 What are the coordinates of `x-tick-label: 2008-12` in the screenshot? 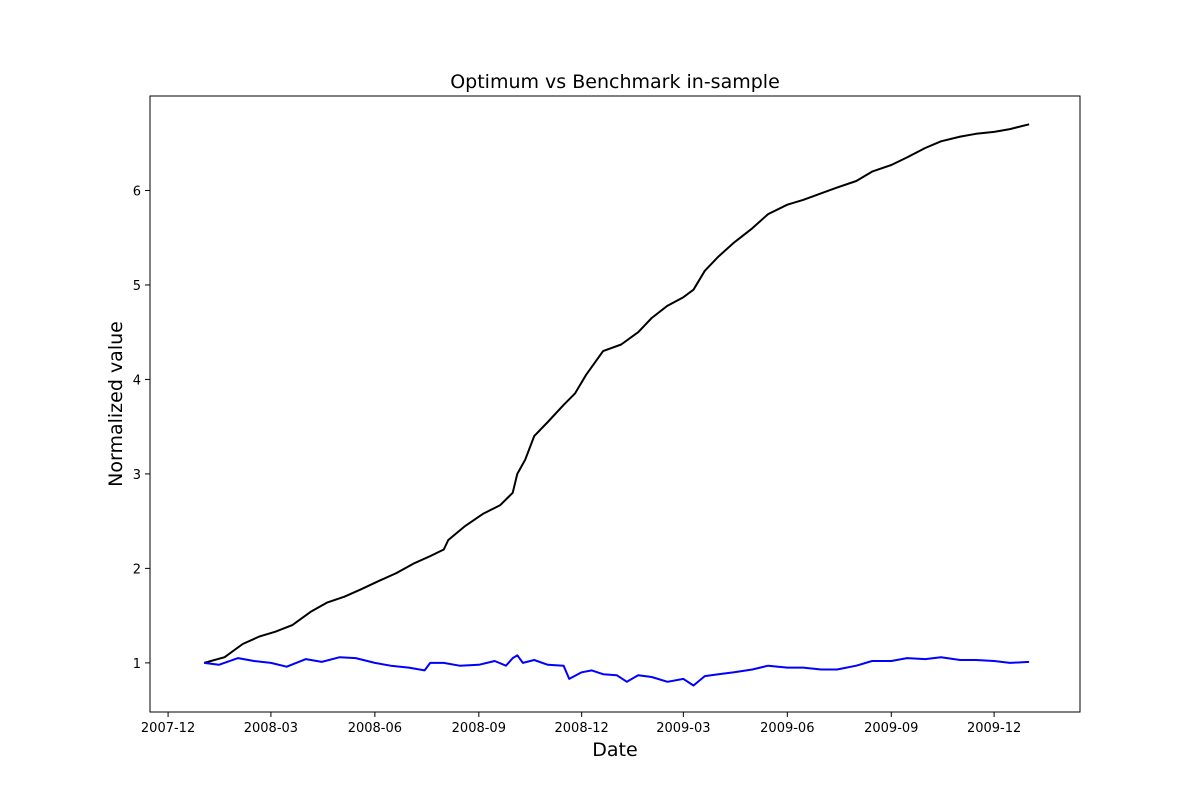 It's located at (582, 728).